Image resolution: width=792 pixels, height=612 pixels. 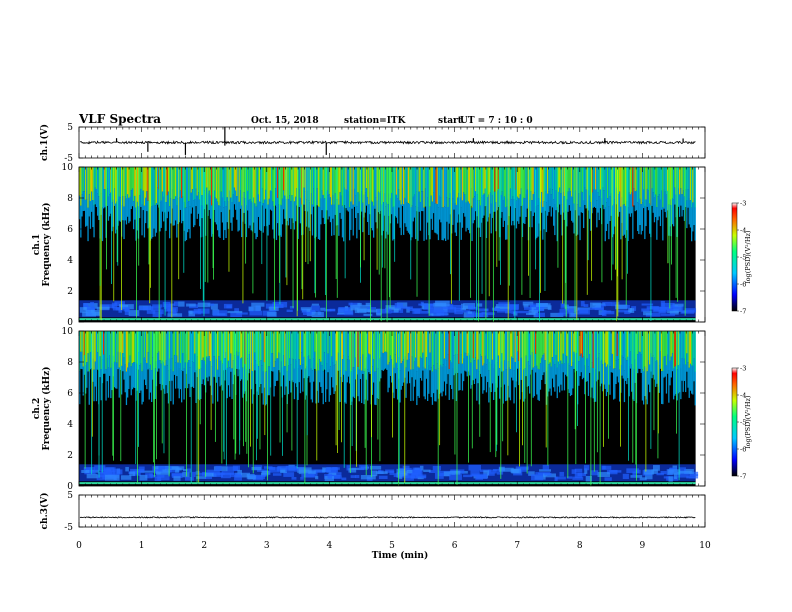 I want to click on spectrogram-ch2-baseline-emission, so click(x=387, y=483).